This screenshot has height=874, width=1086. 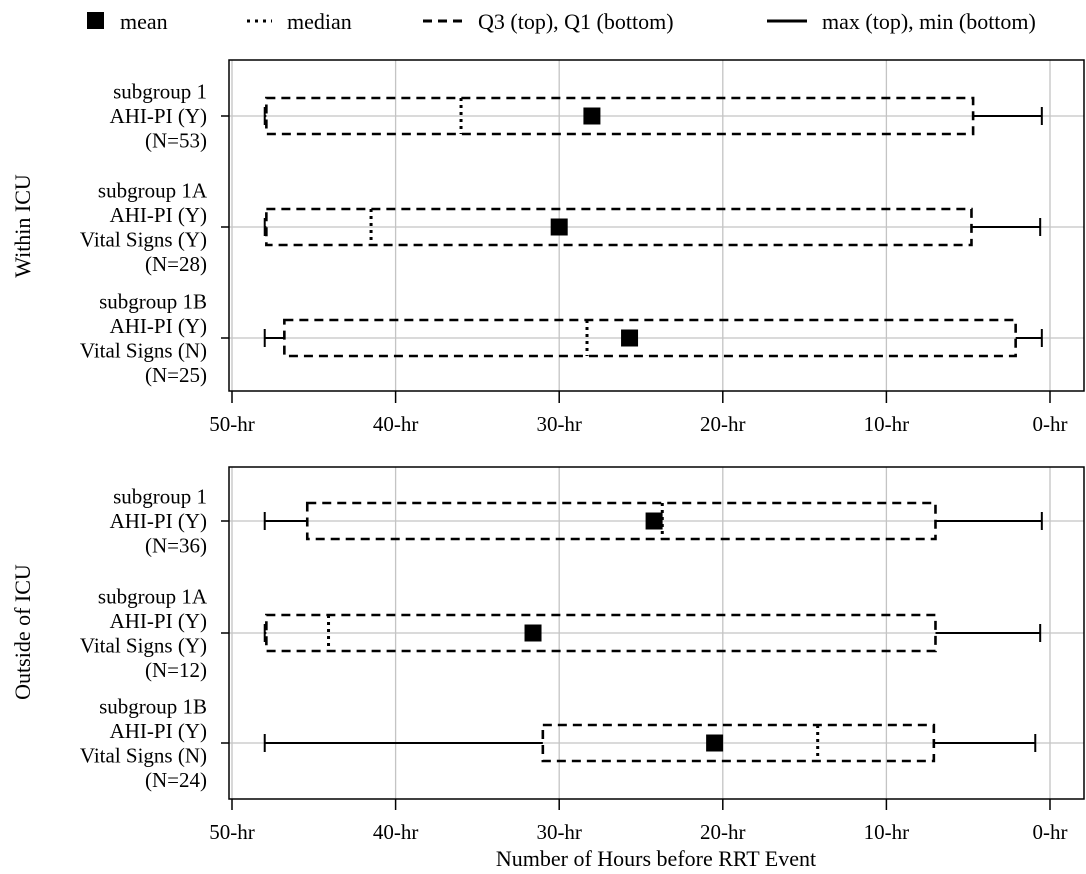 What do you see at coordinates (319, 21) in the screenshot?
I see `legend-label-median: median` at bounding box center [319, 21].